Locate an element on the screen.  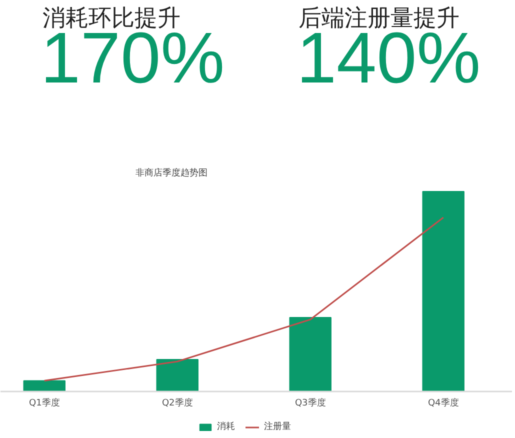
legend-label: 消耗 is located at coordinates (226, 426).